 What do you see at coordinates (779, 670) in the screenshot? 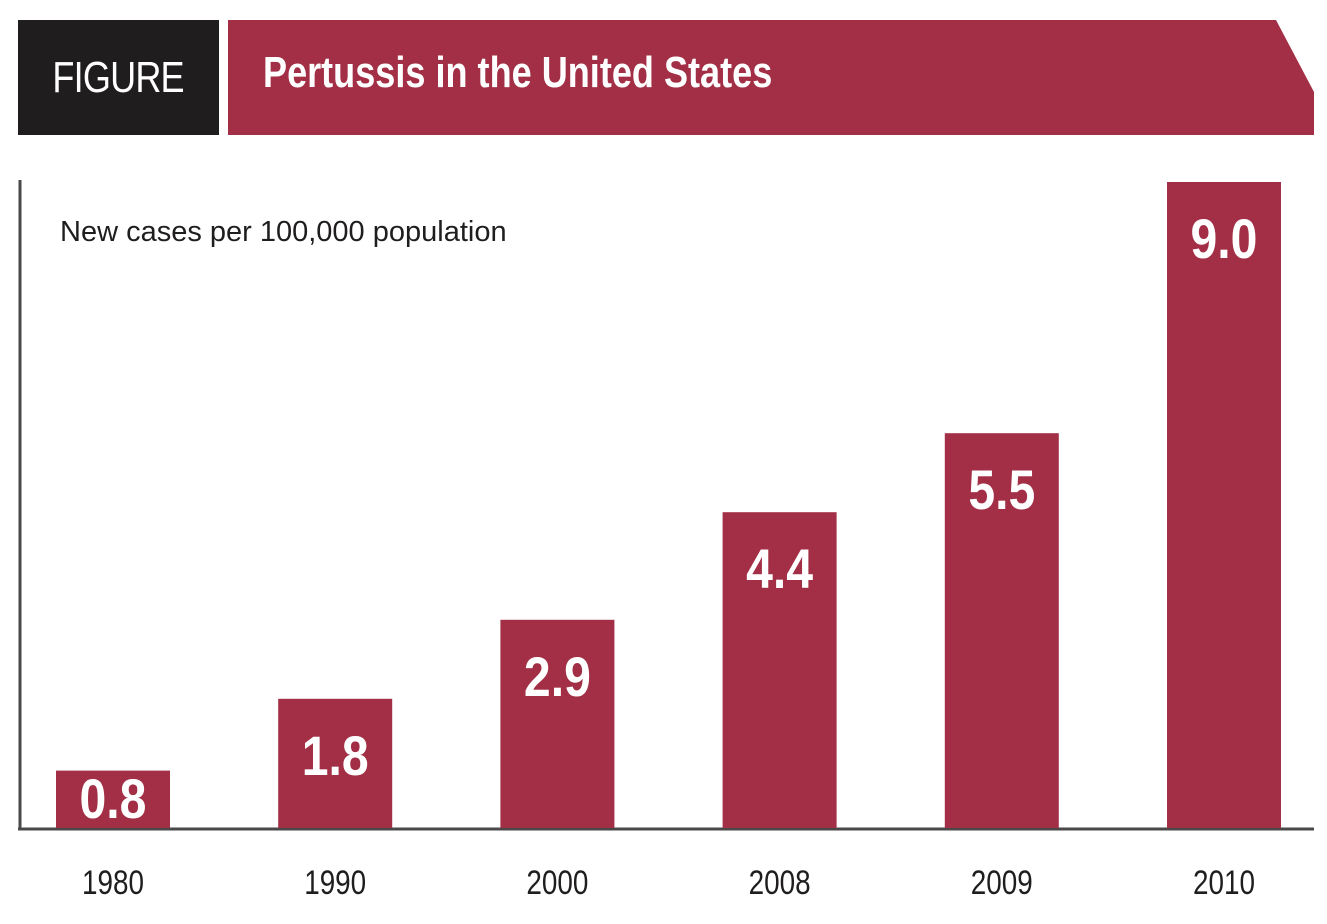
I see `bar-2008` at bounding box center [779, 670].